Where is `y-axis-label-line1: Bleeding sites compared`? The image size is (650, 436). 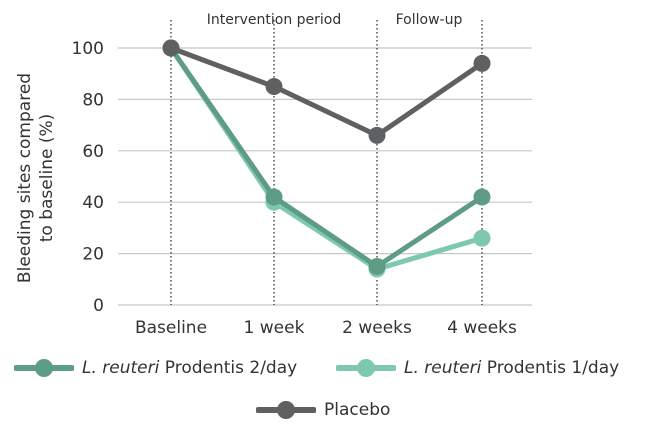 y-axis-label-line1: Bleeding sites compared is located at coordinates (25, 178).